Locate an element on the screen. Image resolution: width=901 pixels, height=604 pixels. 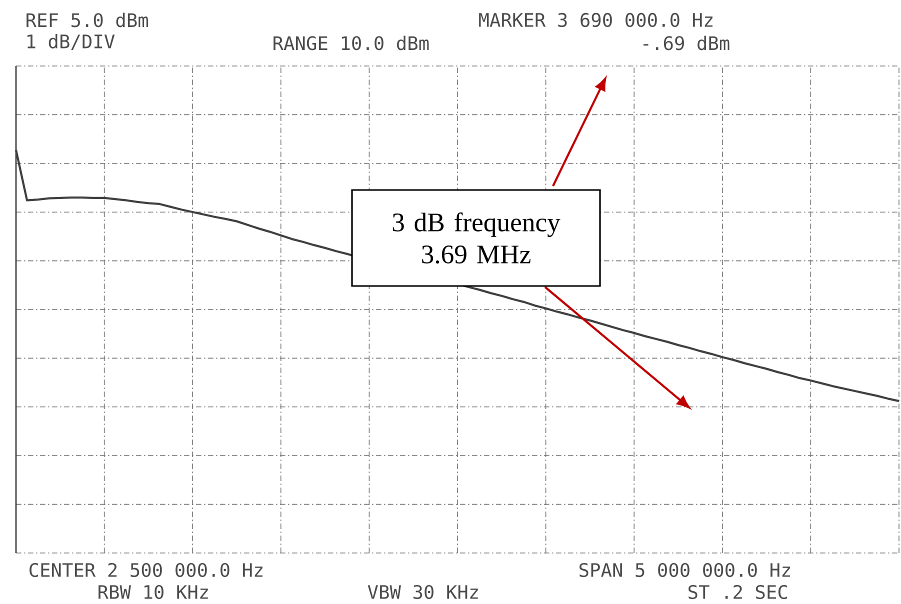
text: RBW 10 KHz is located at coordinates (153, 592).